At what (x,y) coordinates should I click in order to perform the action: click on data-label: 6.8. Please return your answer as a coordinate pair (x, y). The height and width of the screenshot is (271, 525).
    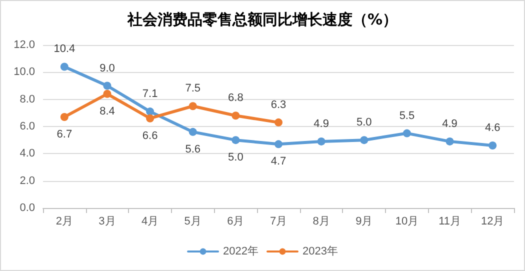
    Looking at the image, I should click on (236, 98).